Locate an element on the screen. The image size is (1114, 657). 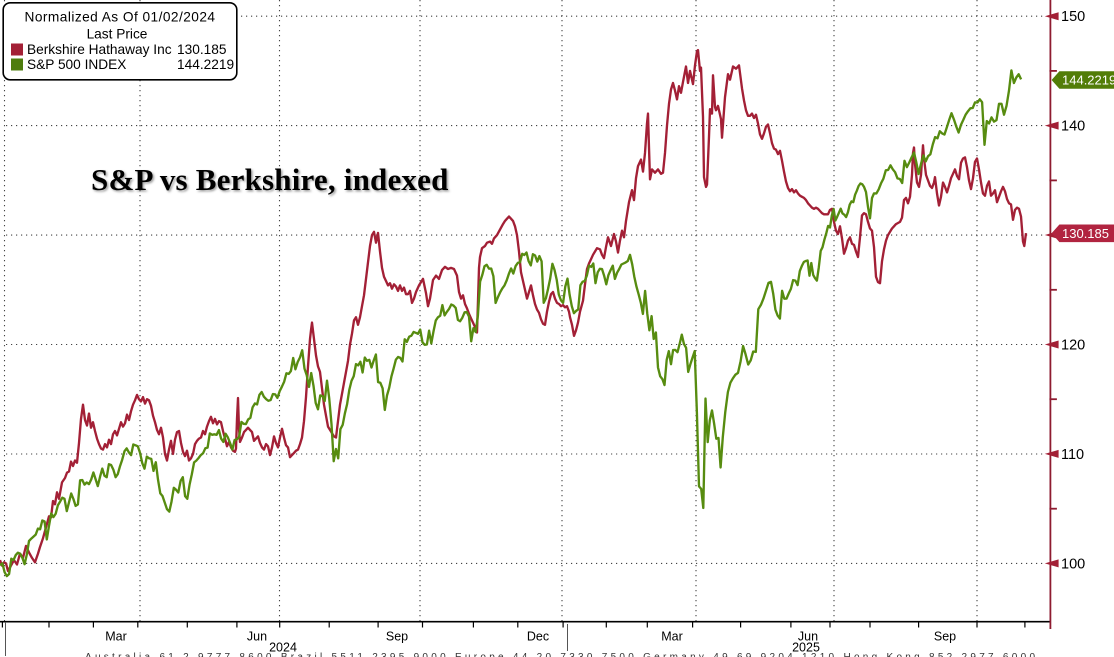
svg-text: 150 is located at coordinates (1073, 17).